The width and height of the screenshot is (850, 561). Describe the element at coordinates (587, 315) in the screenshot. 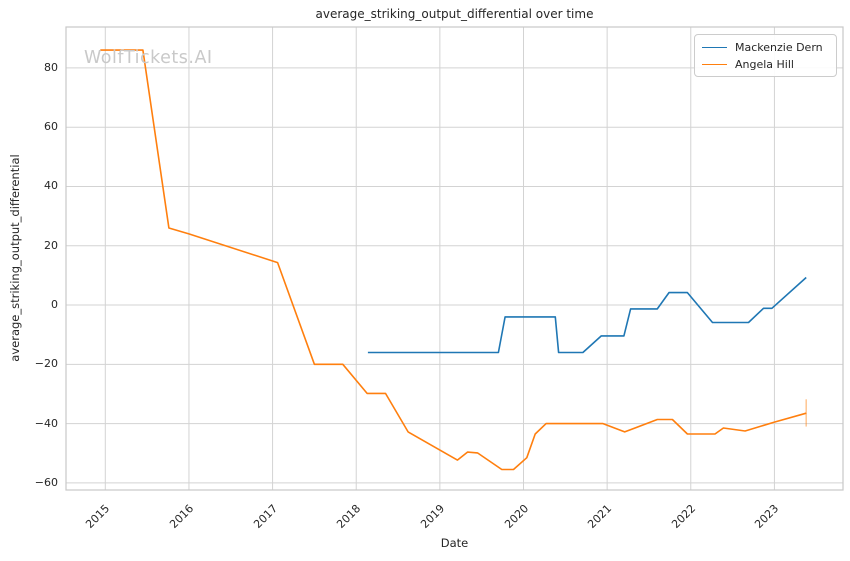

I see `series-line-mackenzie-dern` at that location.